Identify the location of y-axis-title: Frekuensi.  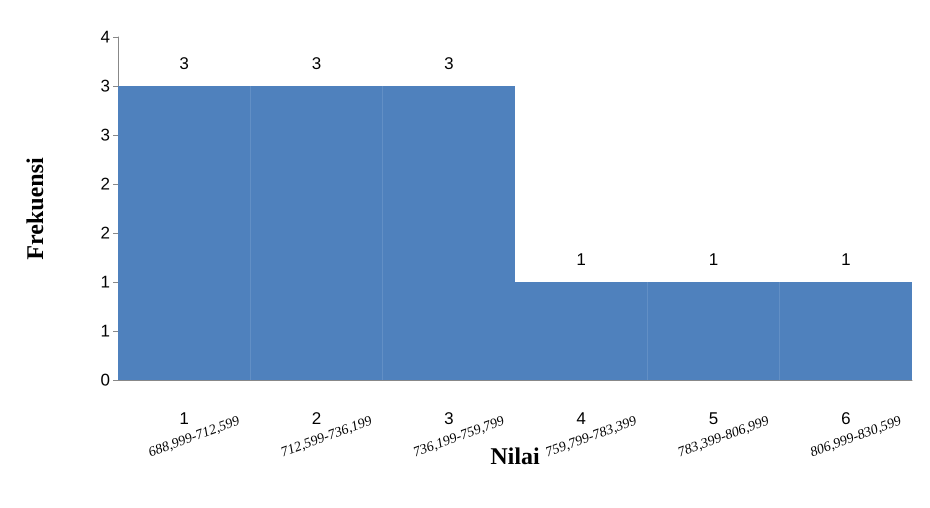
(36, 208).